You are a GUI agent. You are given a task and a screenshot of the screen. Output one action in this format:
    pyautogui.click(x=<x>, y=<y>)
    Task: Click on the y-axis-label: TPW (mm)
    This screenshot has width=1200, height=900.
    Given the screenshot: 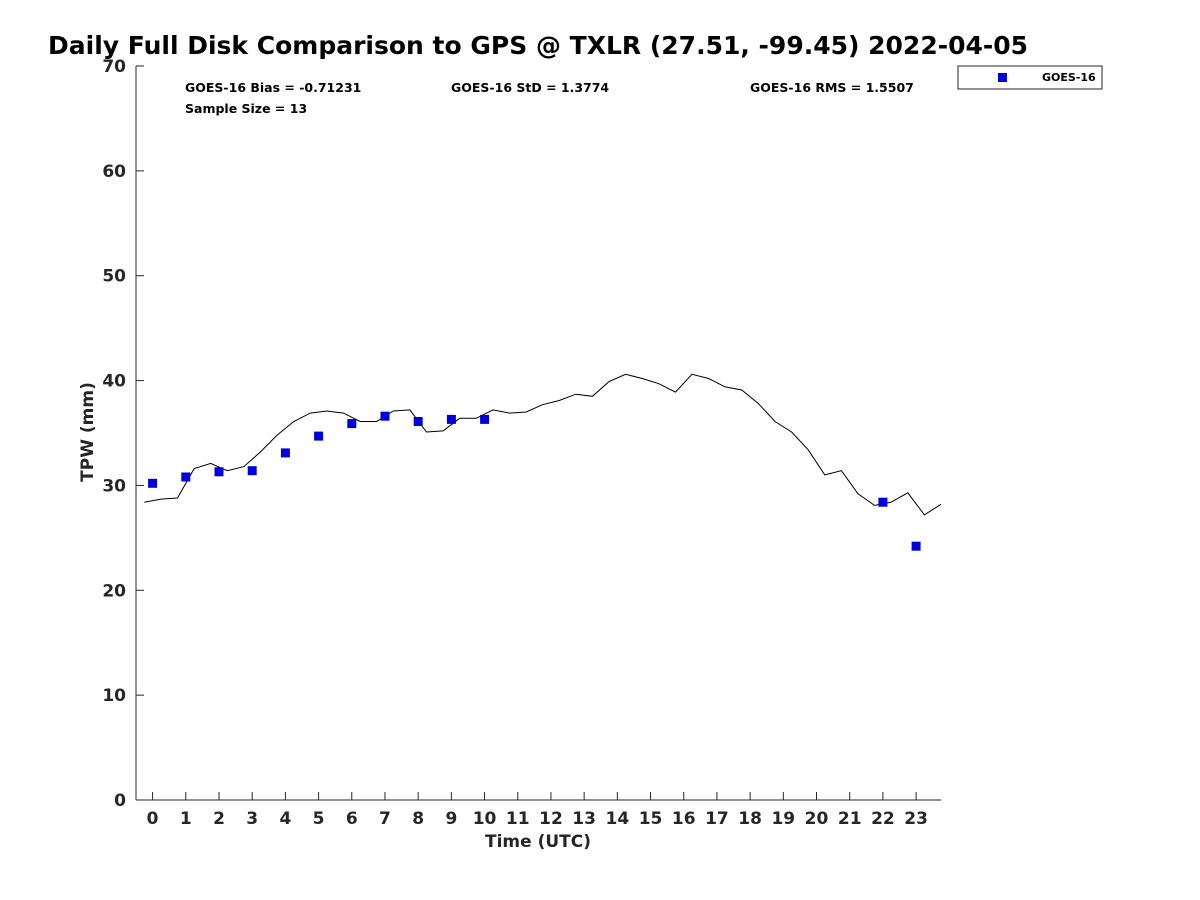 What is the action you would take?
    pyautogui.click(x=88, y=432)
    